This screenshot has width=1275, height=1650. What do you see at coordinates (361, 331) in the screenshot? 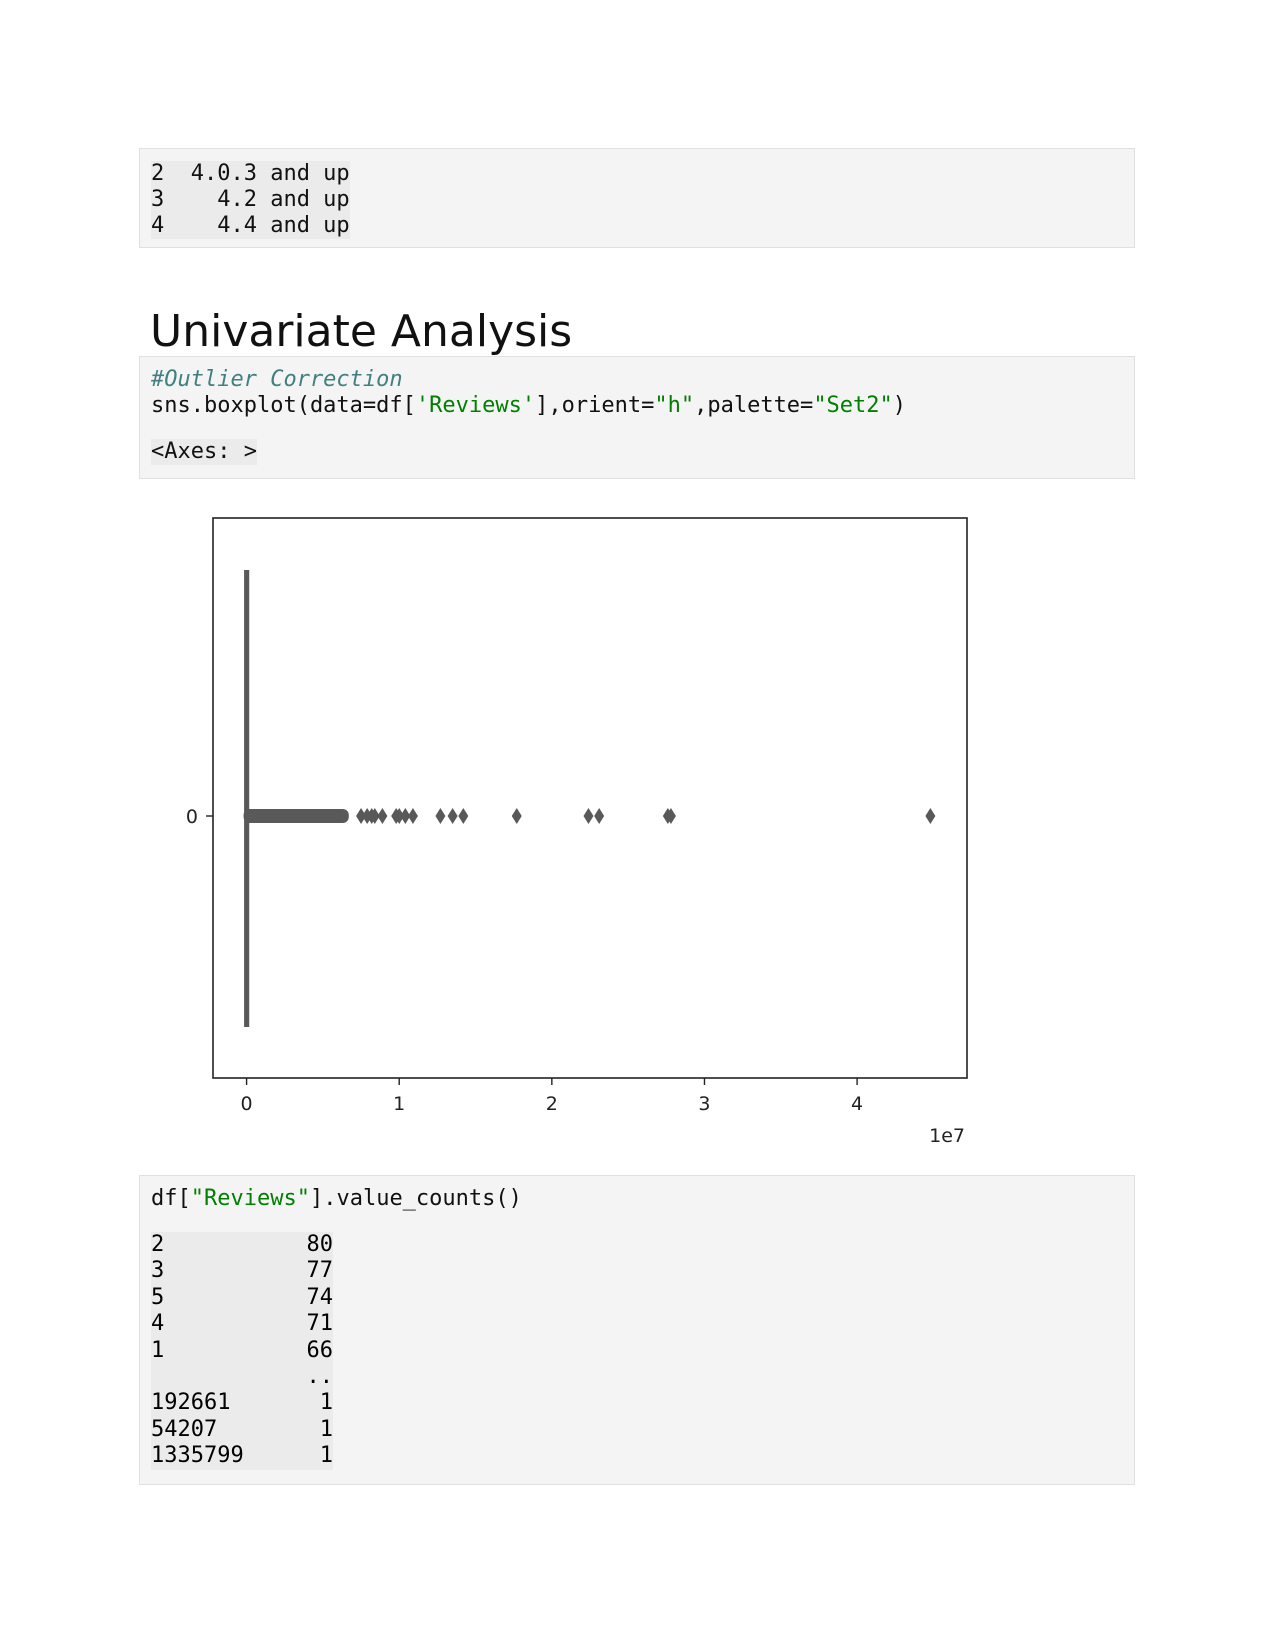
I see `section-heading: Univariate Analysis` at bounding box center [361, 331].